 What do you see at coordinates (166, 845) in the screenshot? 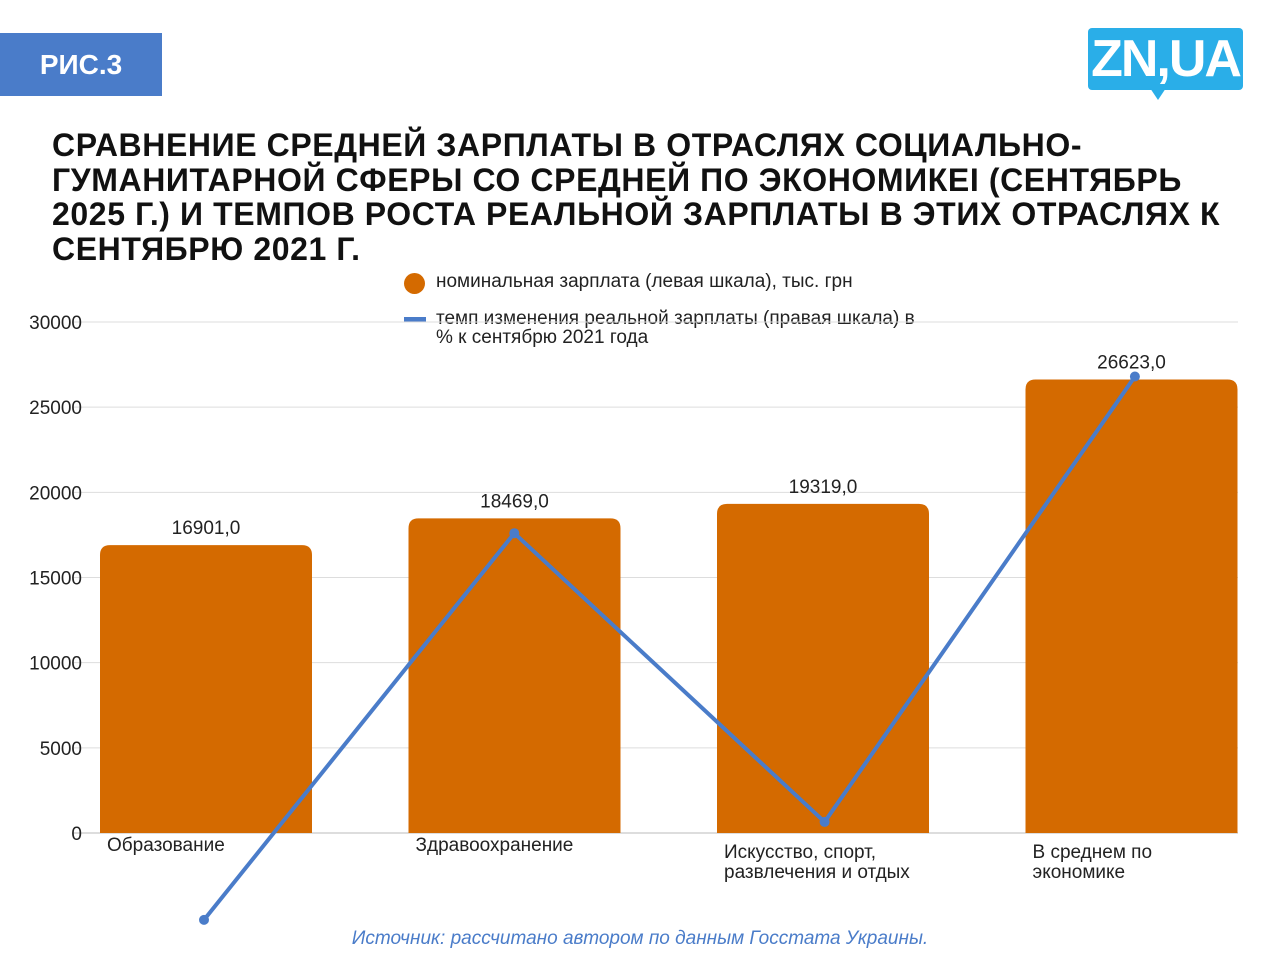
I see `x-category-label: Образование` at bounding box center [166, 845].